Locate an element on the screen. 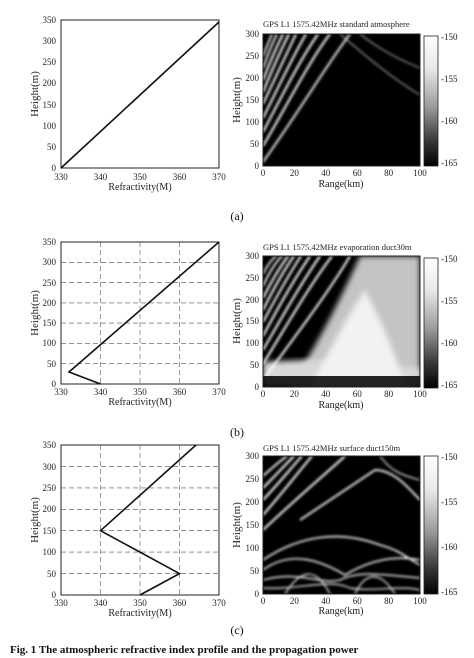 The image size is (474, 658). y-ticks-a: 0 50 100 150 200 250 300 350 is located at coordinates (50, 94).